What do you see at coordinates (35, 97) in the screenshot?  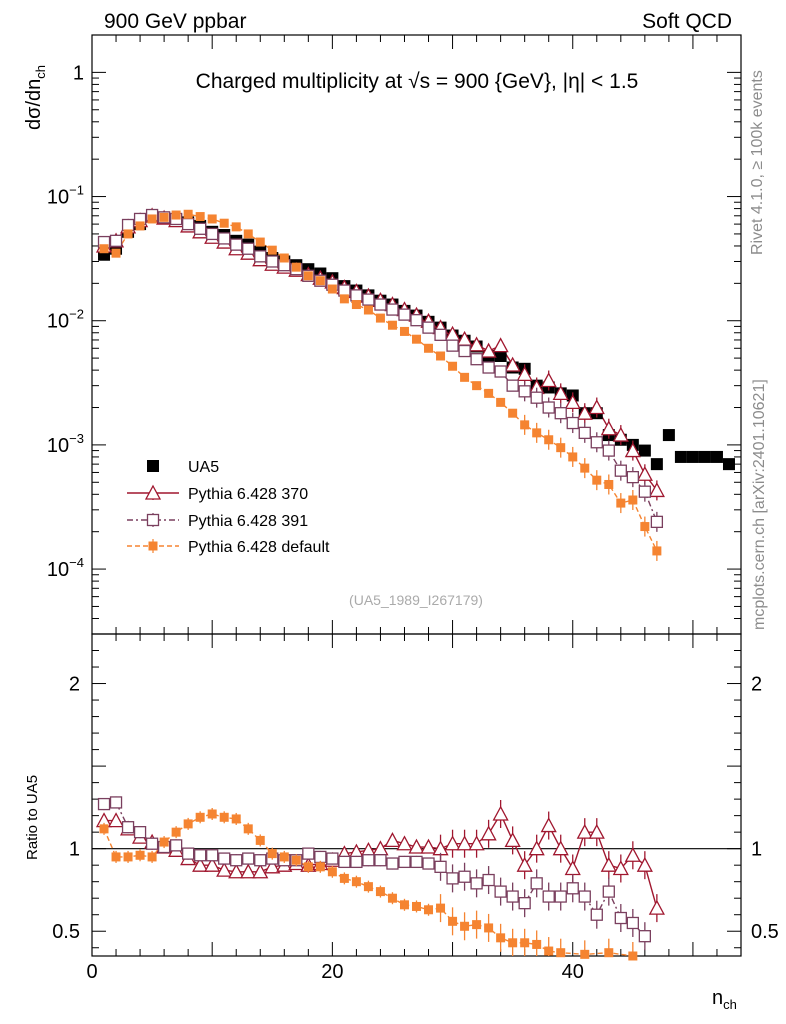 I see `svg-text: dσ/dnch` at bounding box center [35, 97].